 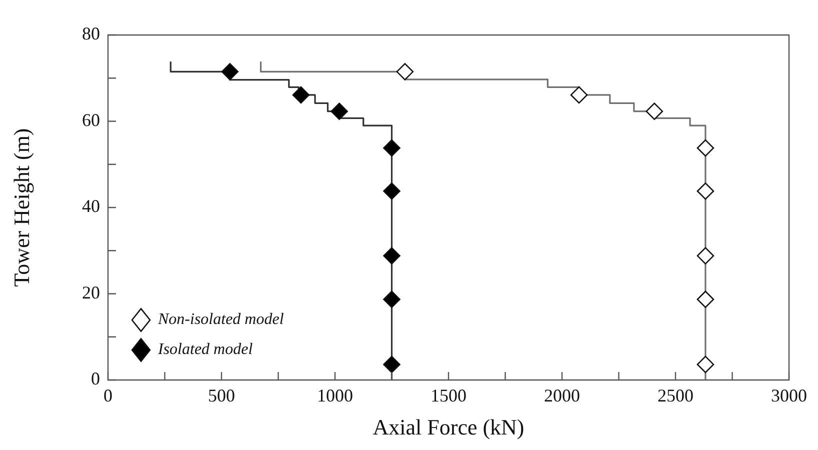 I want to click on legend-label: Non-isolated model, so click(x=220, y=319).